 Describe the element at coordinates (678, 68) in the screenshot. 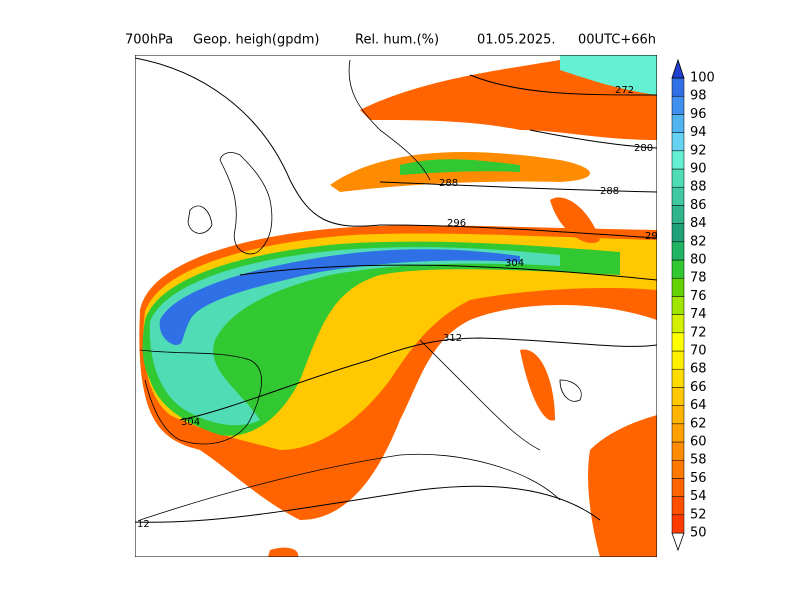

I see `colorbar-high-arrow` at that location.